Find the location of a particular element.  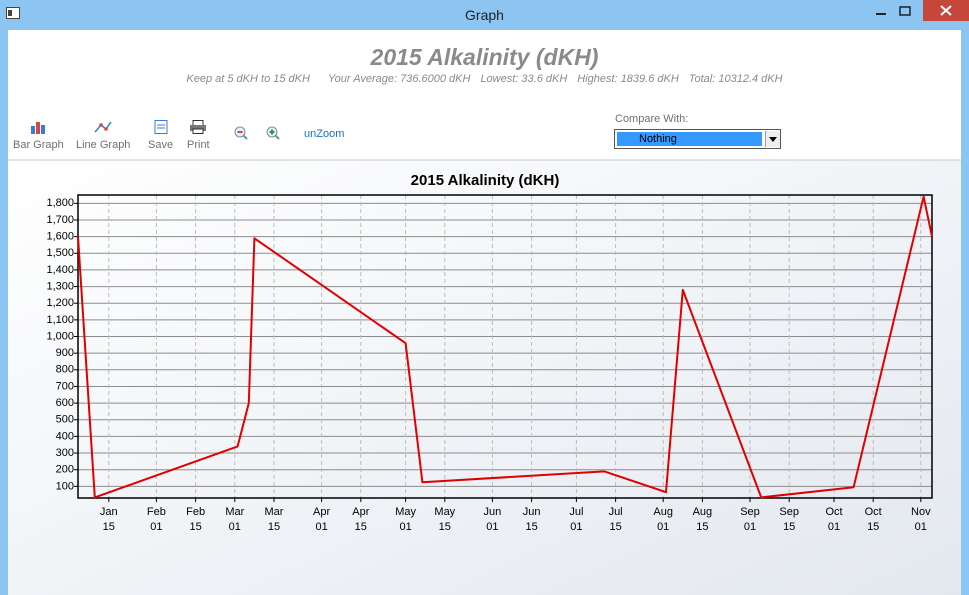

x-tick-label: Mar 15 is located at coordinates (274, 519).